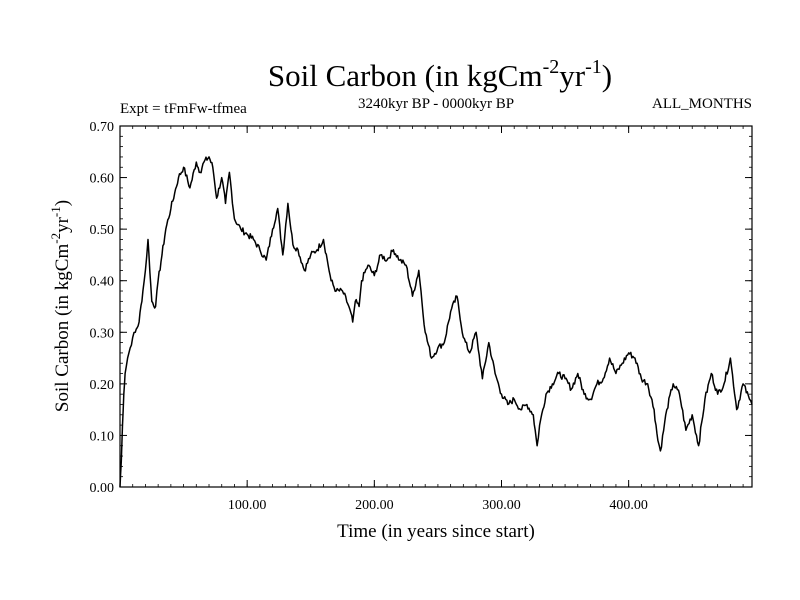 The height and width of the screenshot is (600, 800). I want to click on y-axis-label: Soil Carbon (in kgCm-2yr-1), so click(60, 306).